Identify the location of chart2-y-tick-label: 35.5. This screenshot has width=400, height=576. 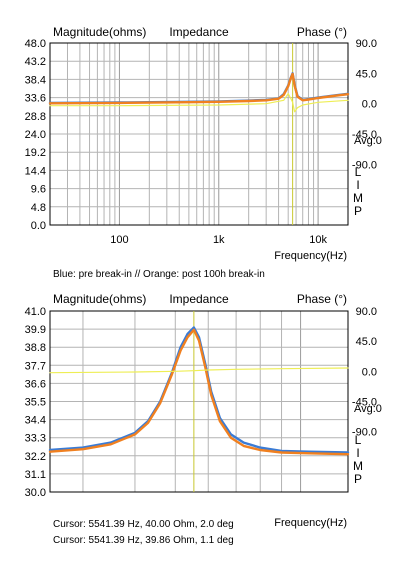
(35, 403).